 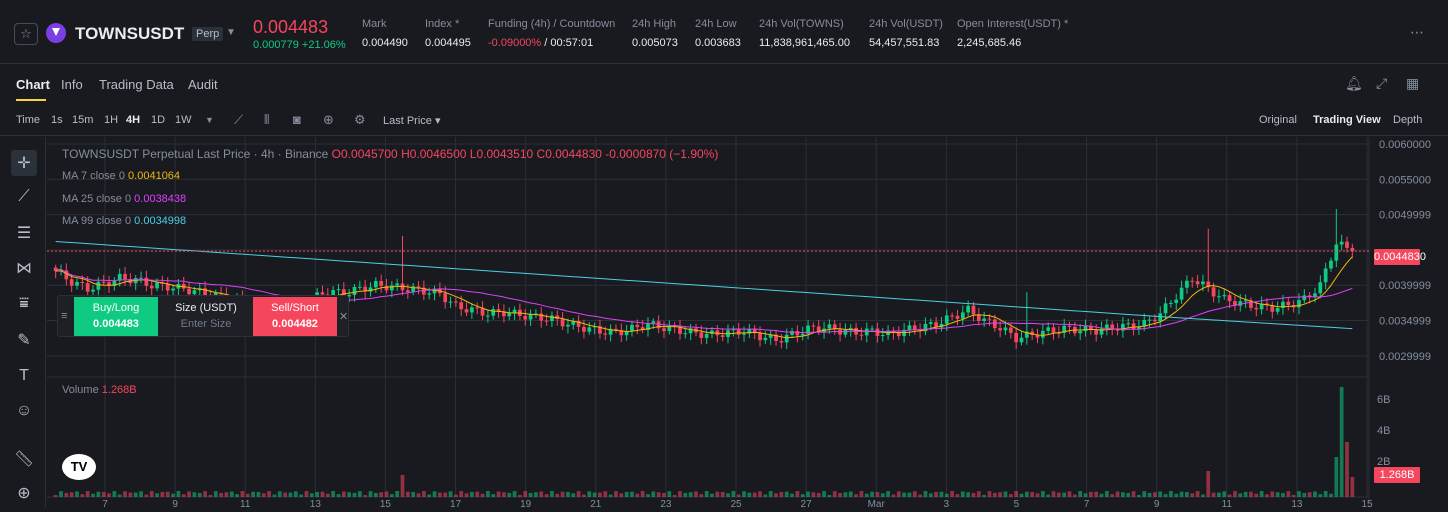 I want to click on indicators-icon: ⟋, so click(x=239, y=119).